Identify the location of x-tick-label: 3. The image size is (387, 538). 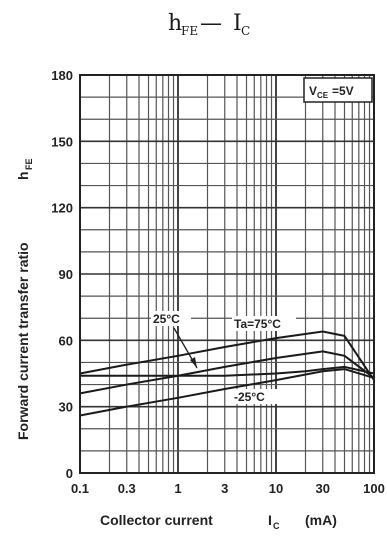
(224, 488).